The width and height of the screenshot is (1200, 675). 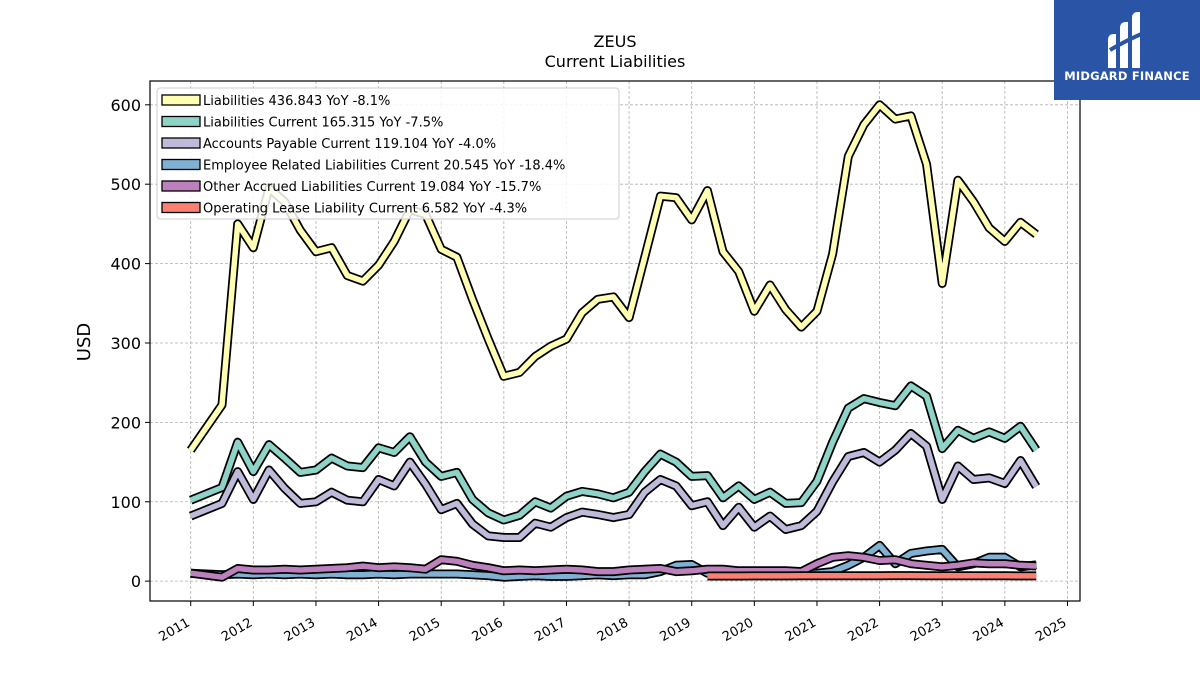 What do you see at coordinates (615, 41) in the screenshot?
I see `chart-title: ZEUS` at bounding box center [615, 41].